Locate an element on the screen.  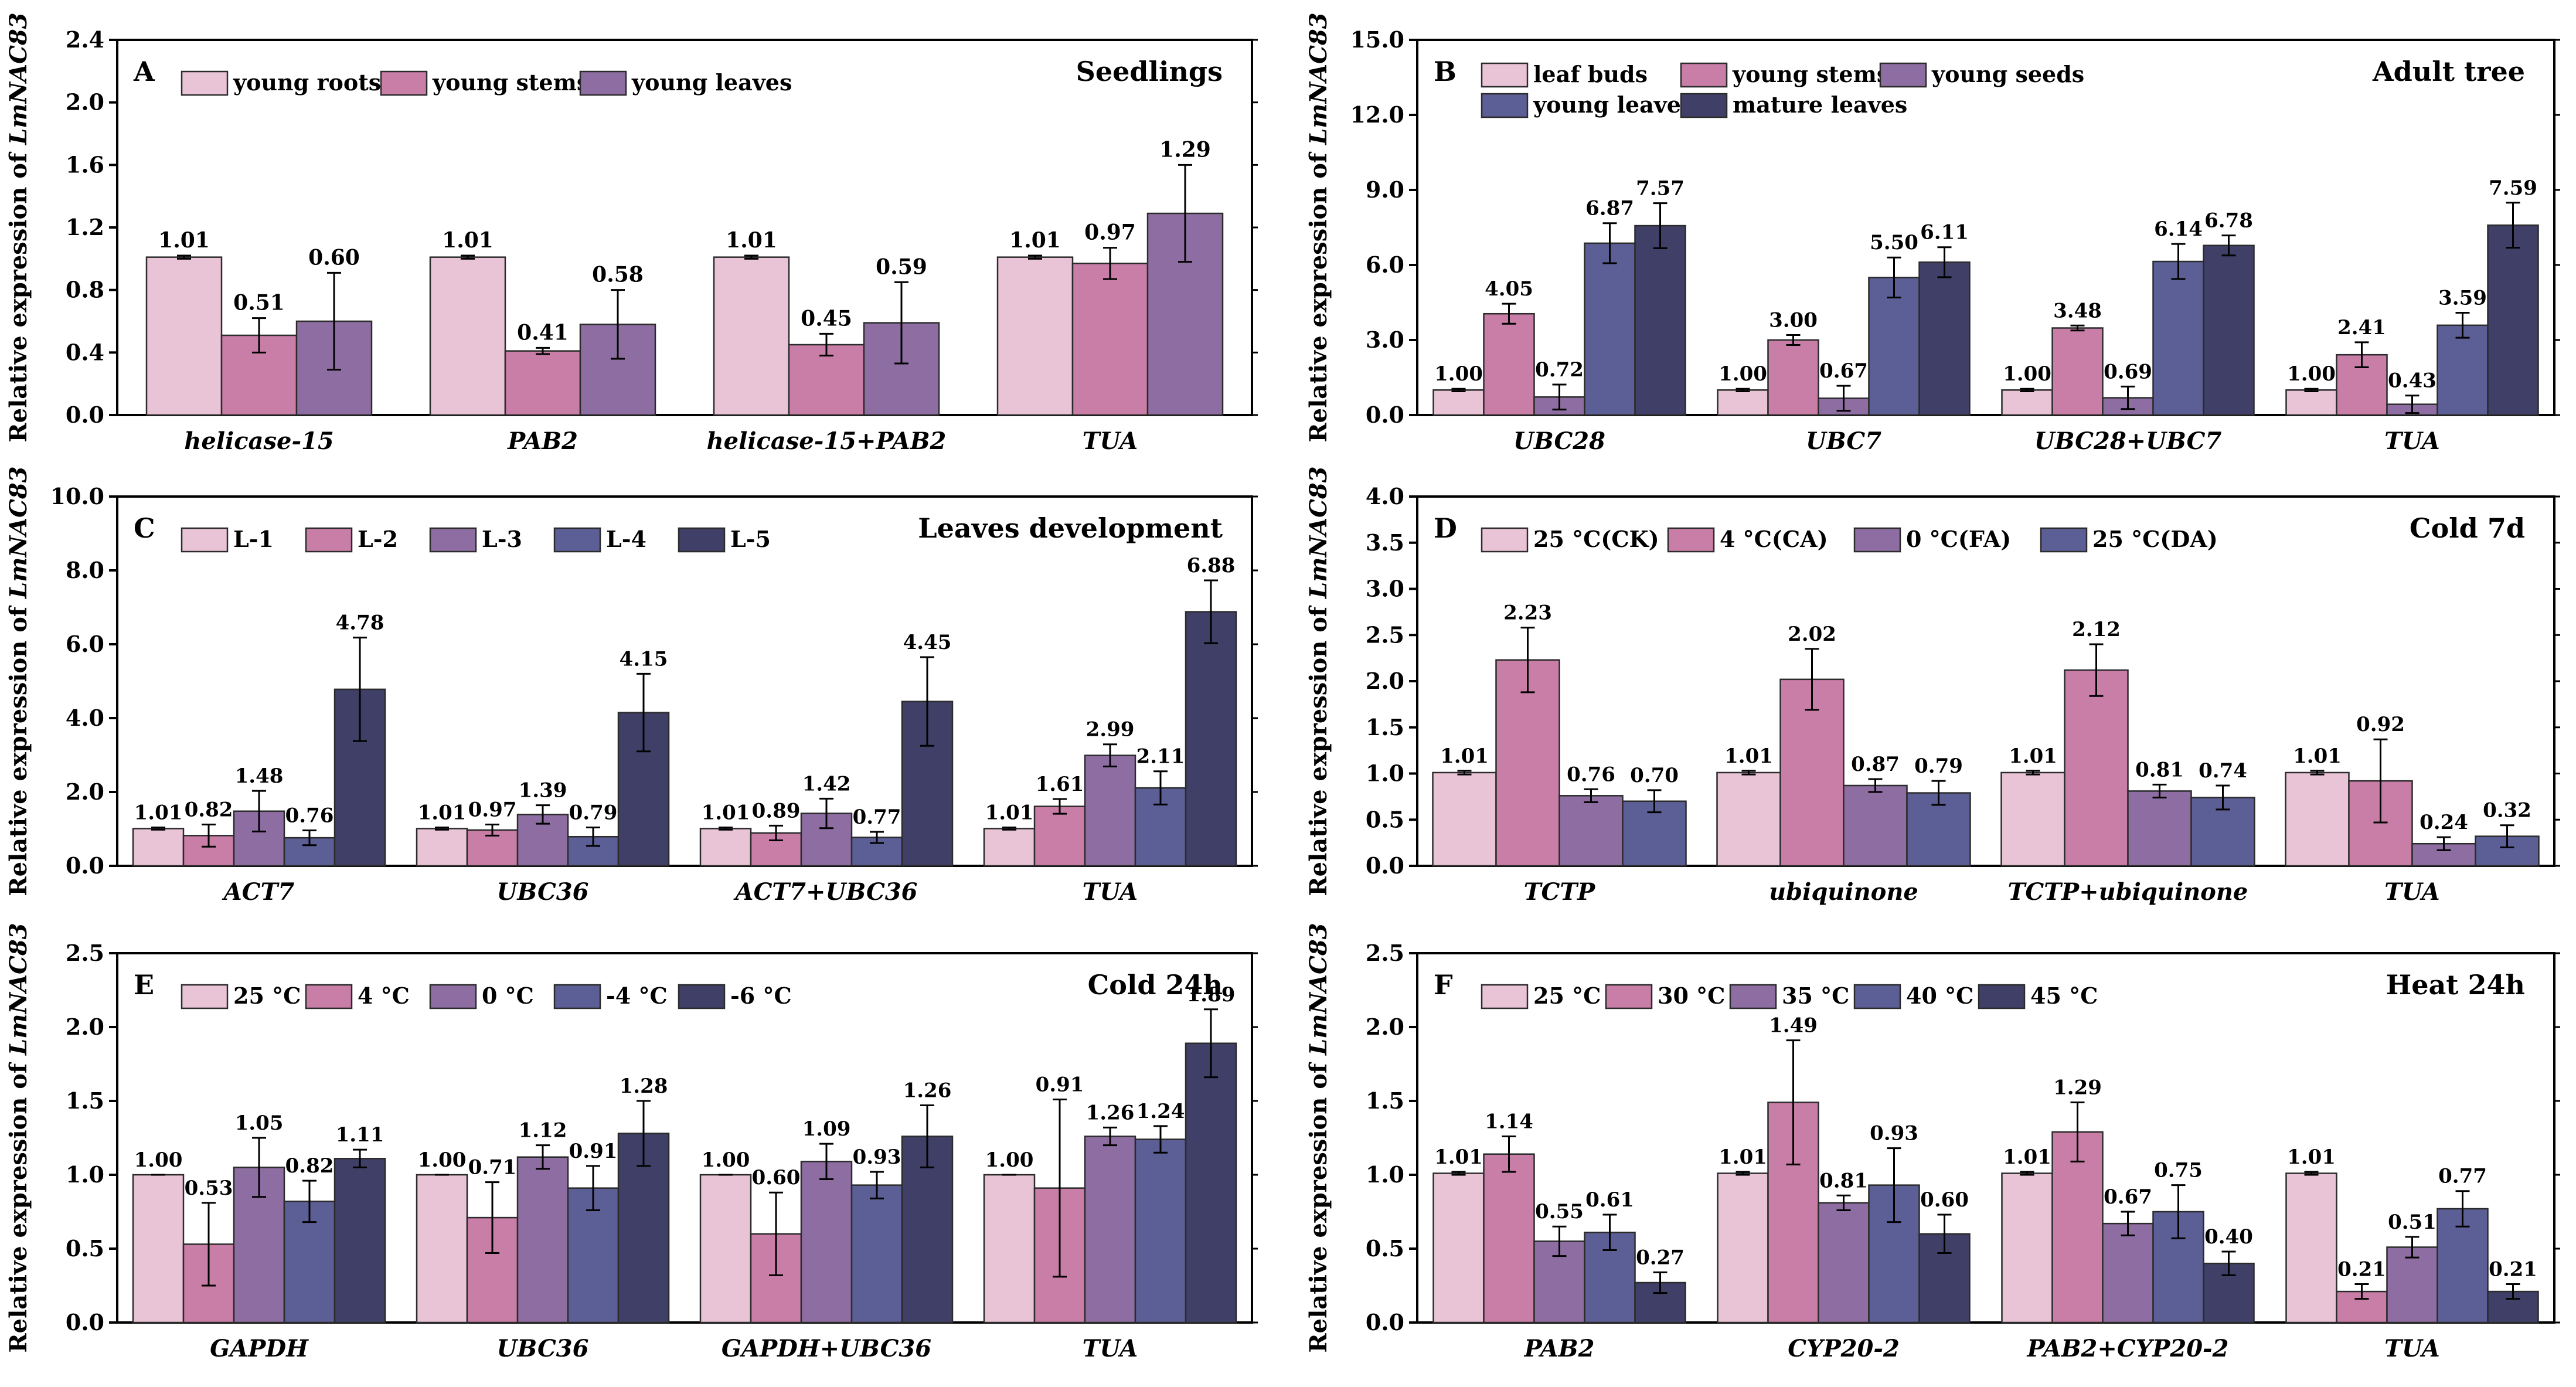
y-tick-label: 0.4 is located at coordinates (85, 352).